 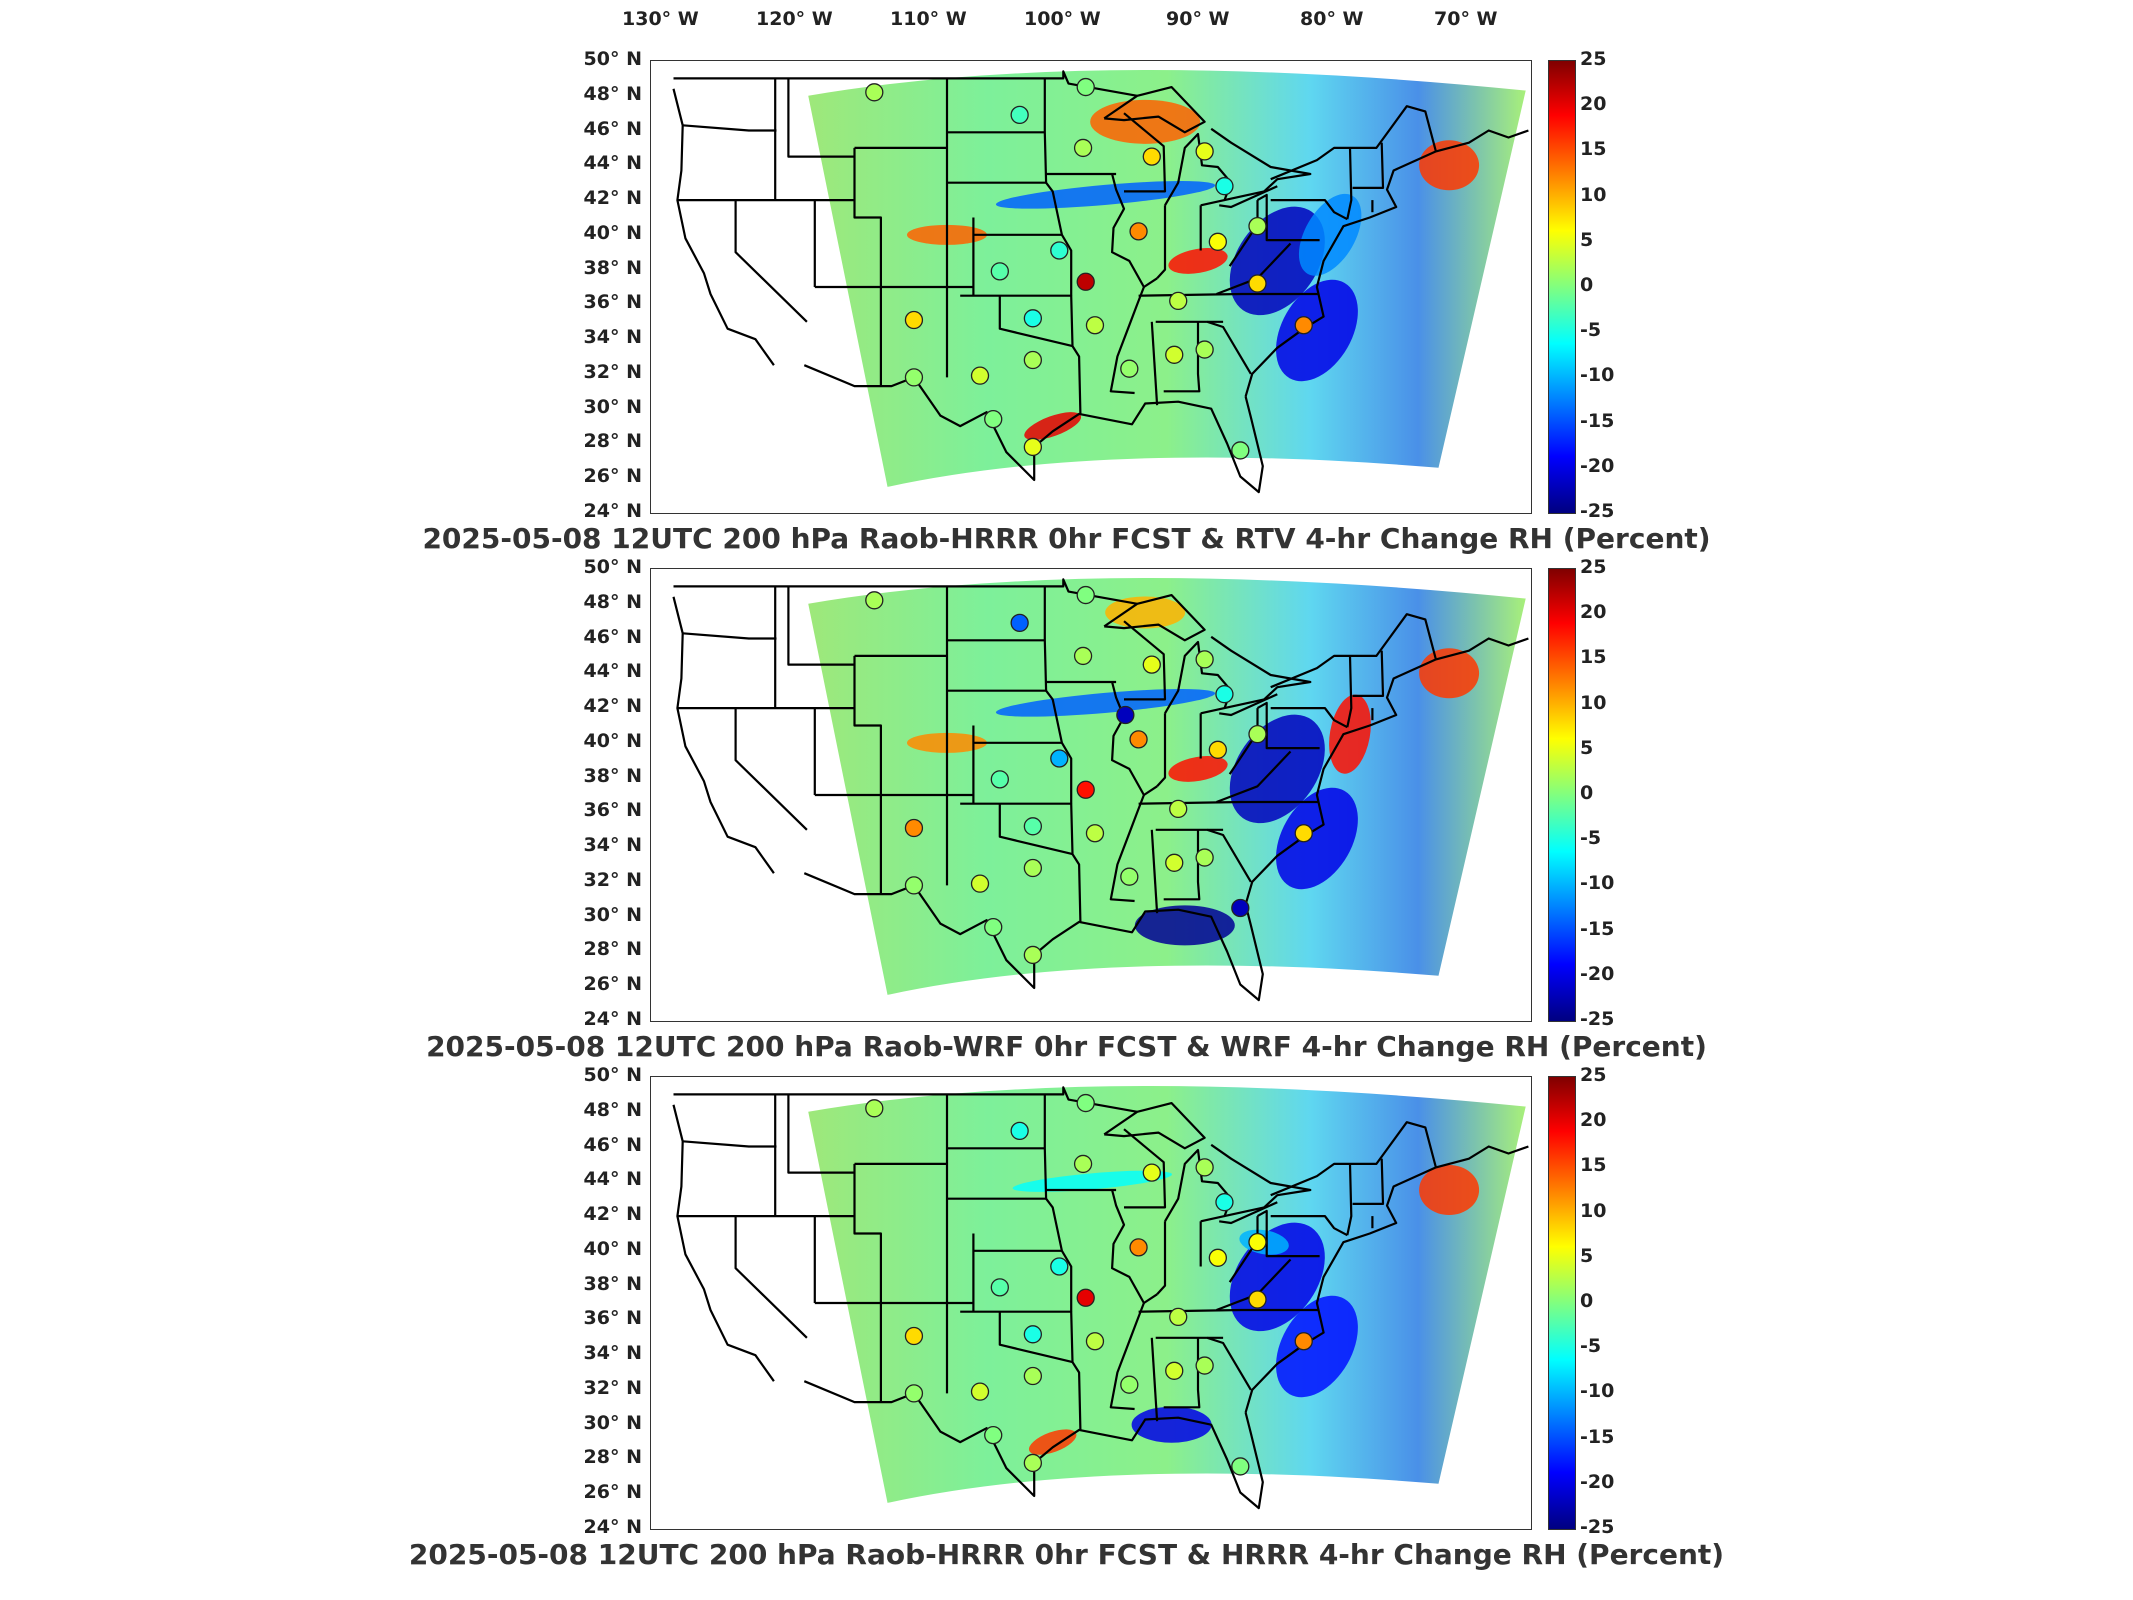 I want to click on colorbar-tick-label: -5, so click(x=1591, y=330).